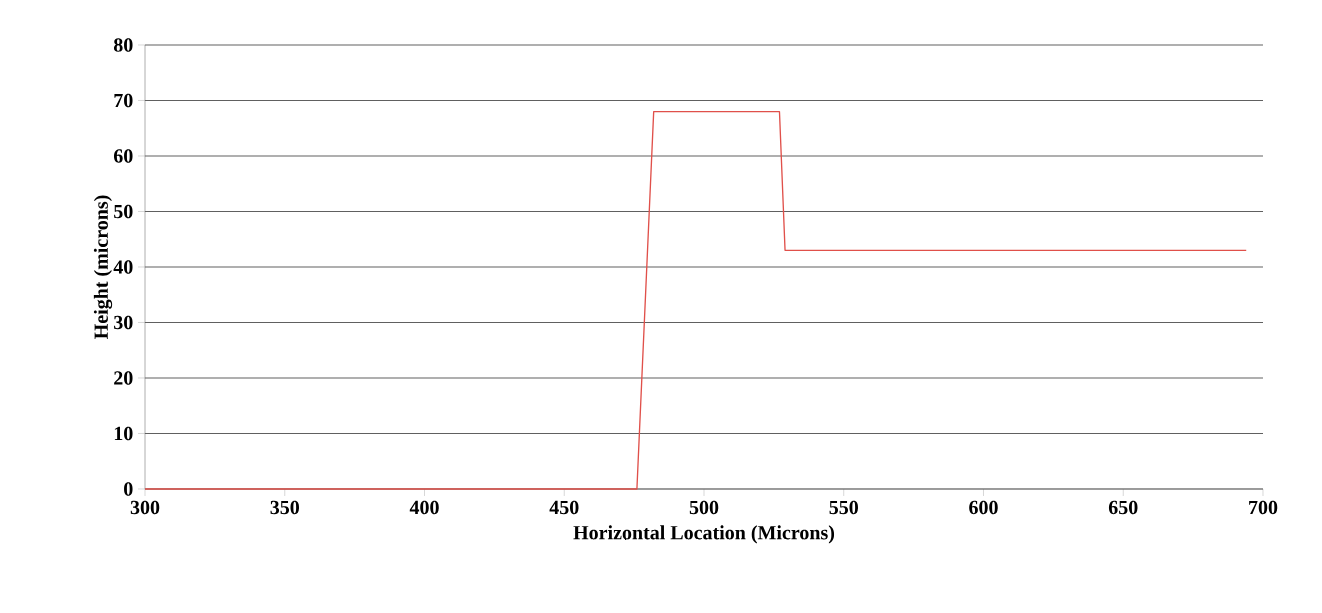  I want to click on x-tick-label: 550, so click(843, 507).